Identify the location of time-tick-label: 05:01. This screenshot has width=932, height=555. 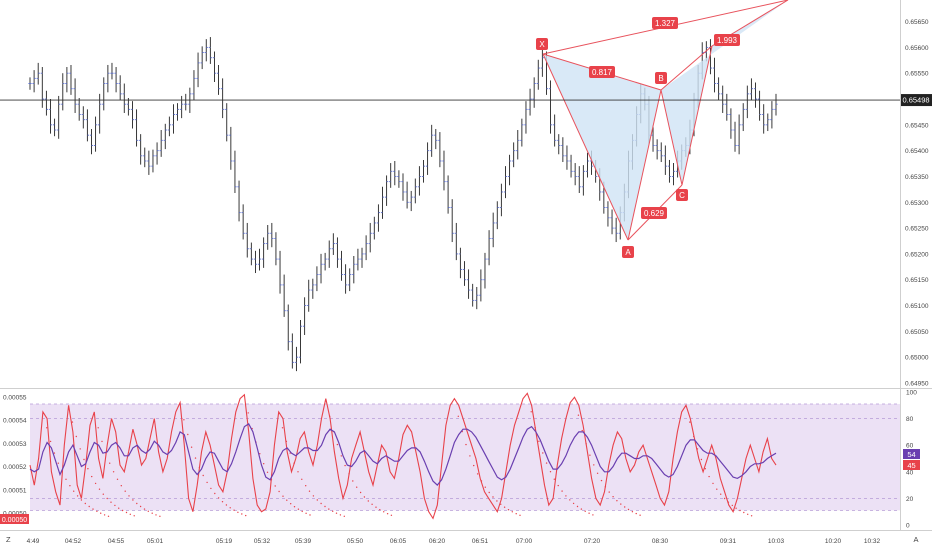
(155, 541).